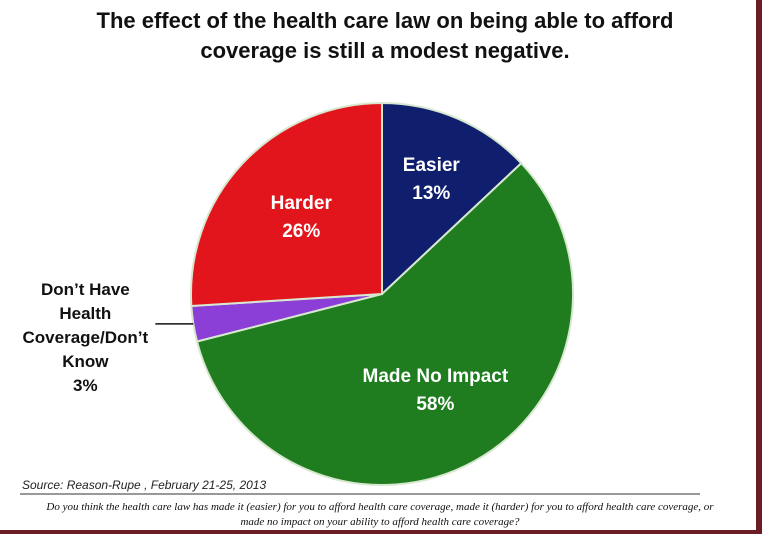 This screenshot has height=540, width=768. I want to click on category-label: Don’t Have Health Coverage/Don’t Know, so click(85, 325).